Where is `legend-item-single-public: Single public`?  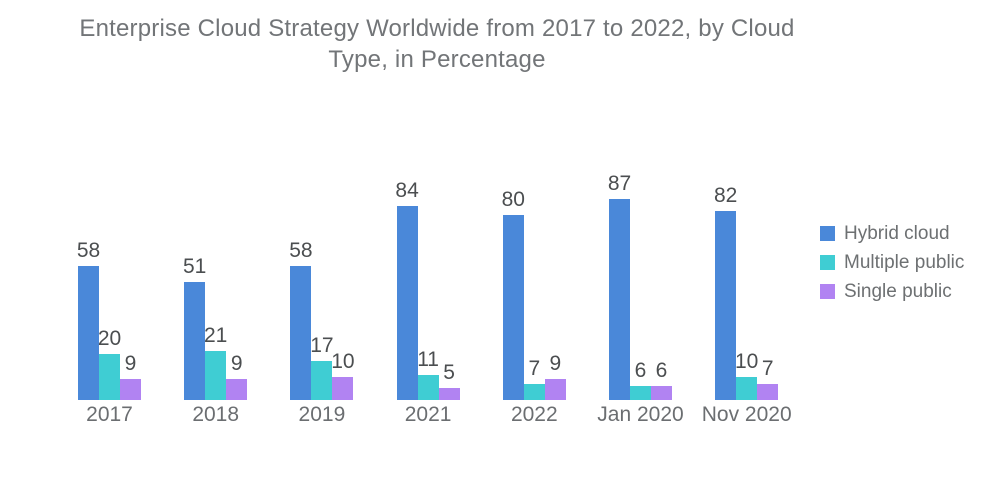
legend-item-single-public: Single public is located at coordinates (892, 291).